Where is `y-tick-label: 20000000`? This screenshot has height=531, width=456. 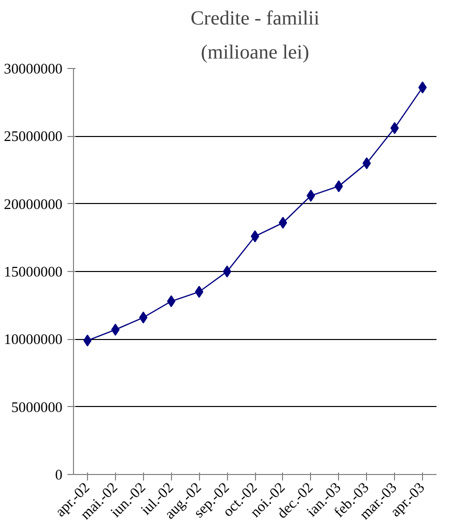
y-tick-label: 20000000 is located at coordinates (33, 204).